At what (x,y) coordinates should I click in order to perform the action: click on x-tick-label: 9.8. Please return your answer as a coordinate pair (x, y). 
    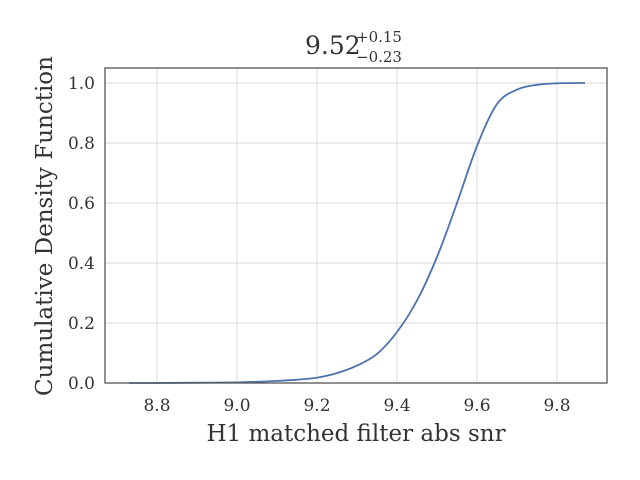
    Looking at the image, I should click on (556, 406).